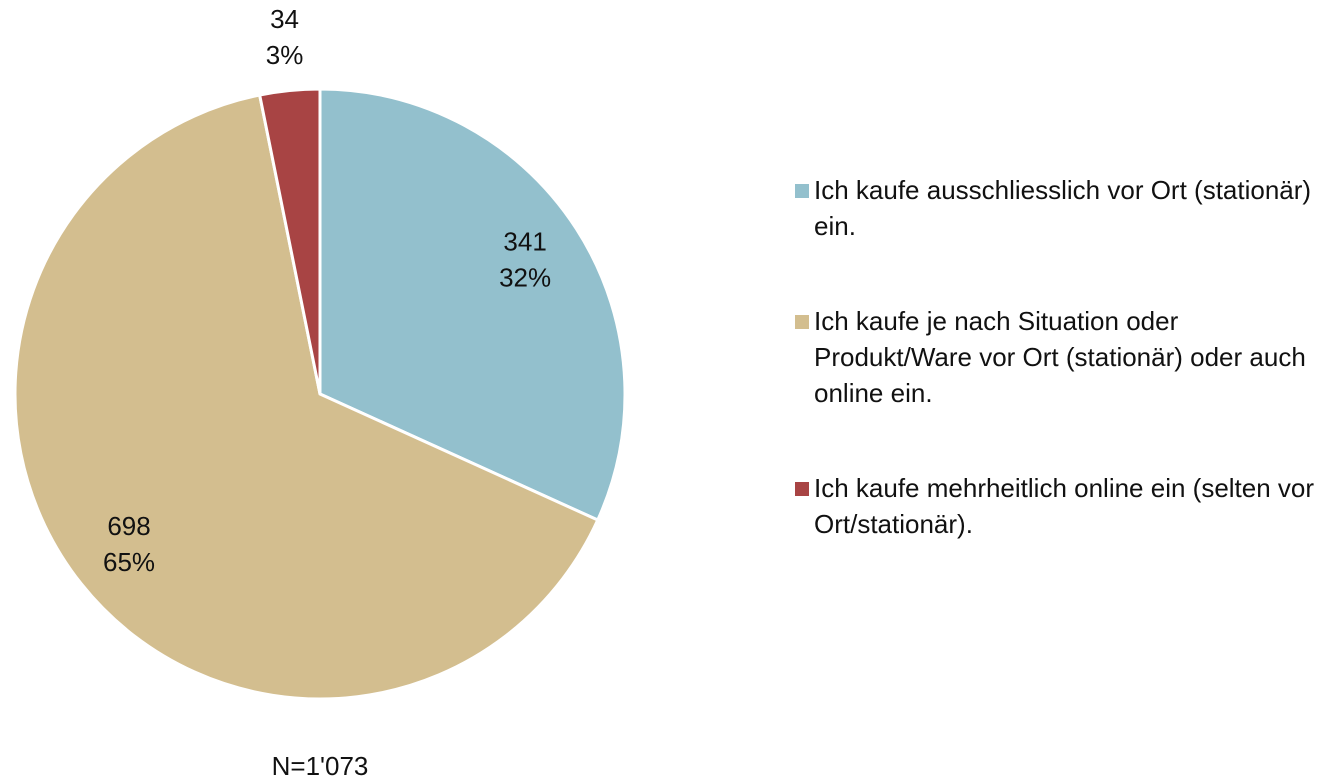 The height and width of the screenshot is (784, 1321). I want to click on value-label: 341, so click(524, 242).